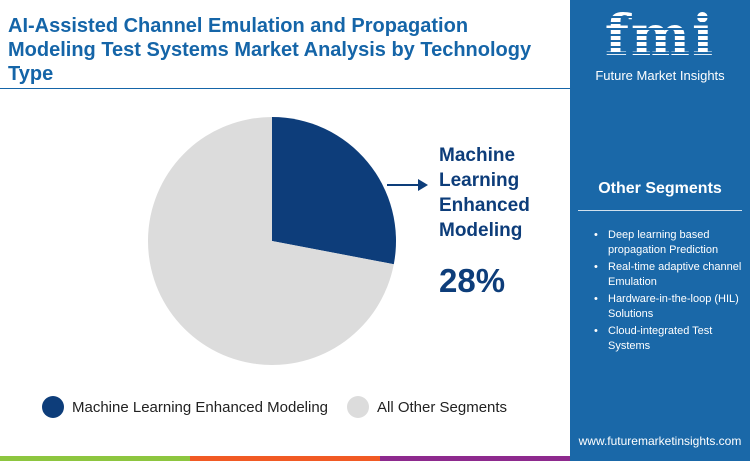 This screenshot has height=461, width=750. What do you see at coordinates (95, 458) in the screenshot?
I see `footer-bar-green` at bounding box center [95, 458].